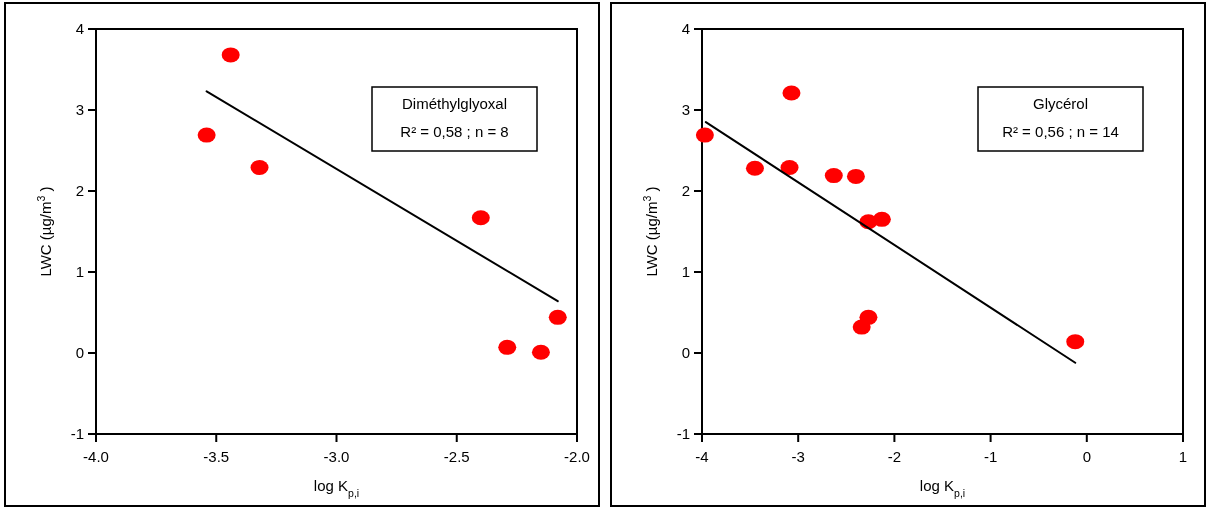 The image size is (1217, 515). Describe the element at coordinates (702, 456) in the screenshot. I see `x-tick-label: -4` at that location.